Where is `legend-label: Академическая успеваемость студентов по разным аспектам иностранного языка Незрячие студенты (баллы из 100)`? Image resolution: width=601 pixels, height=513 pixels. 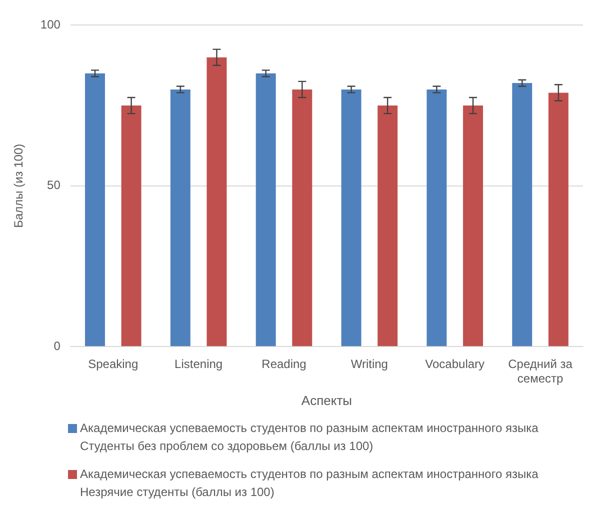
legend-label: Академическая успеваемость студентов по разным аспектам иностранного языка Незрячие студенты (баллы из 100) is located at coordinates (310, 483).